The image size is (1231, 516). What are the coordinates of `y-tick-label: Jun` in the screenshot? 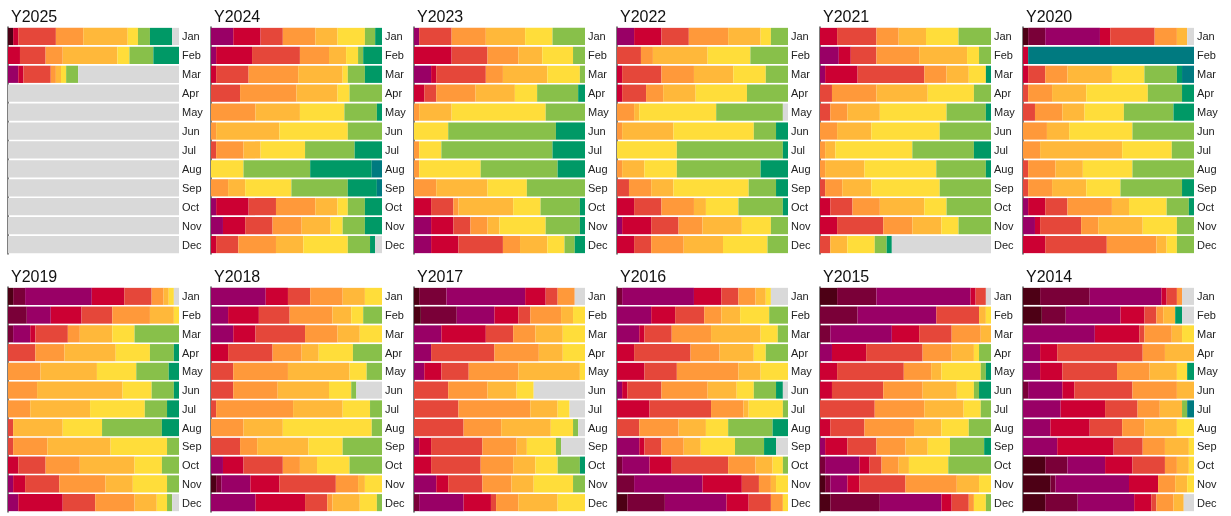 It's located at (597, 131).